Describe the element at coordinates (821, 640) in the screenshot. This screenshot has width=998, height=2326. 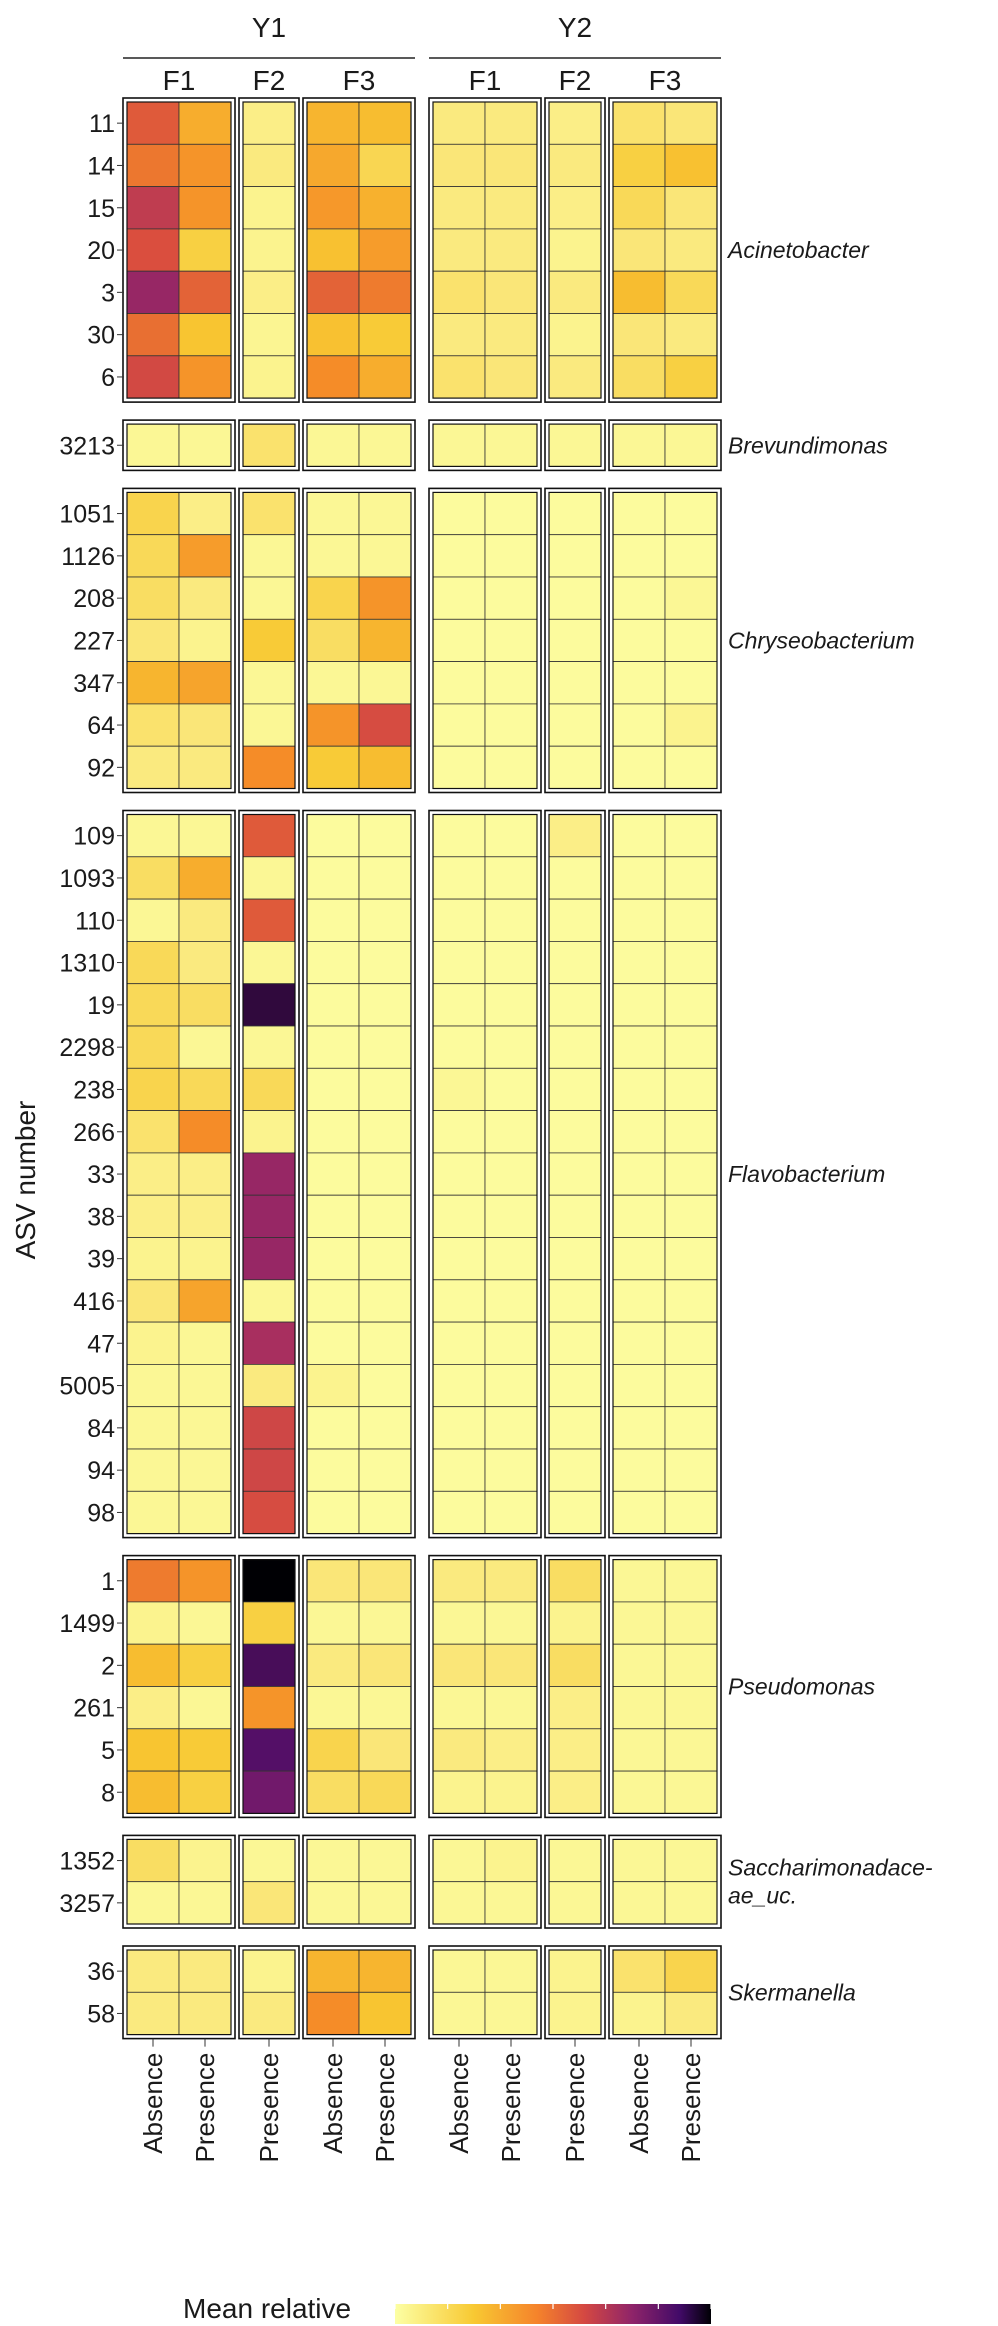
I see `genus-label-chryseobacterium: Chryseobacterium` at that location.